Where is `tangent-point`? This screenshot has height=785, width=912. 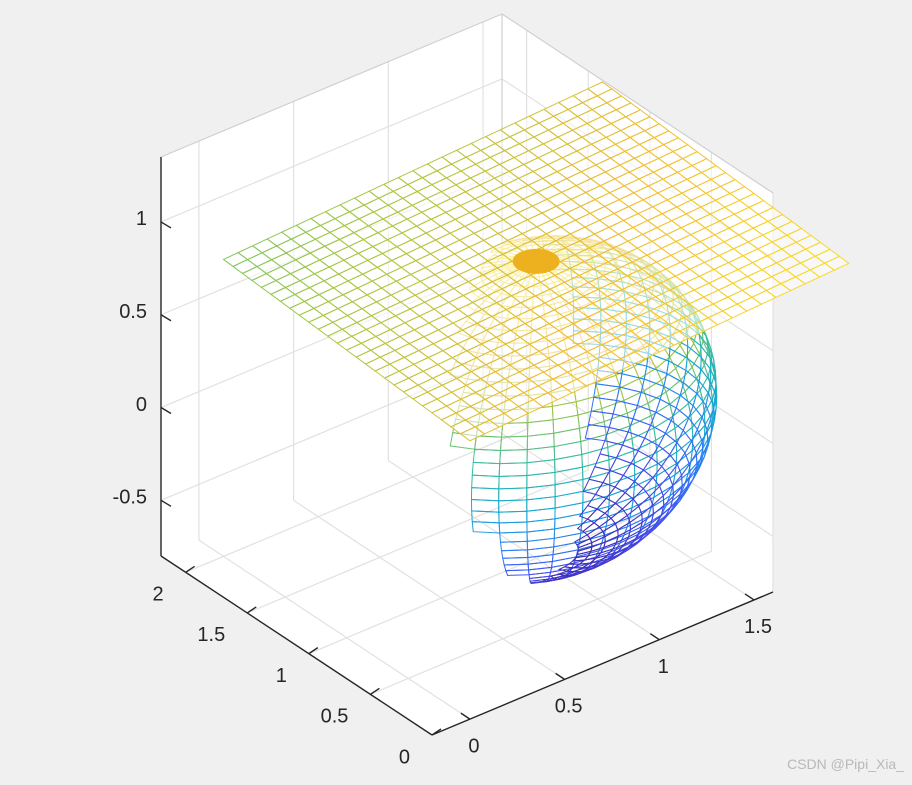 tangent-point is located at coordinates (536, 261).